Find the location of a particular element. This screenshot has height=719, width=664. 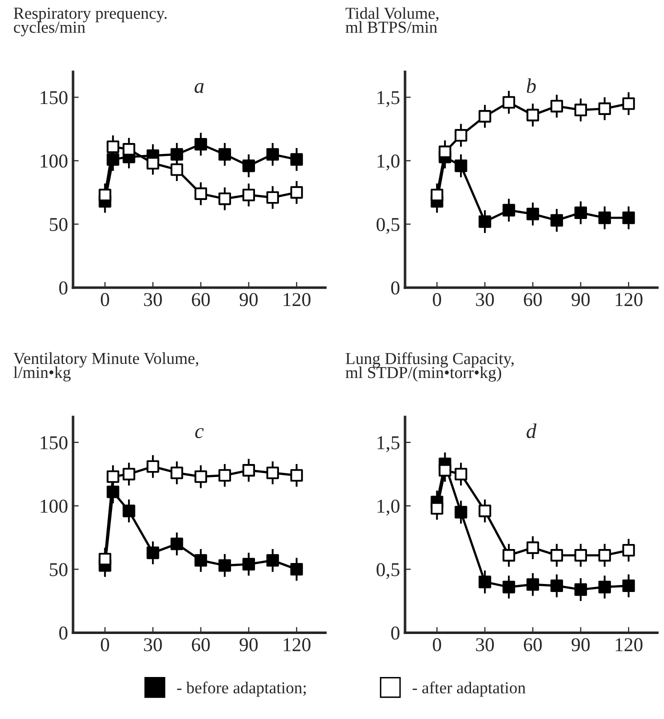

chart-title: Respiratory prequency. cycles/min is located at coordinates (90, 22).